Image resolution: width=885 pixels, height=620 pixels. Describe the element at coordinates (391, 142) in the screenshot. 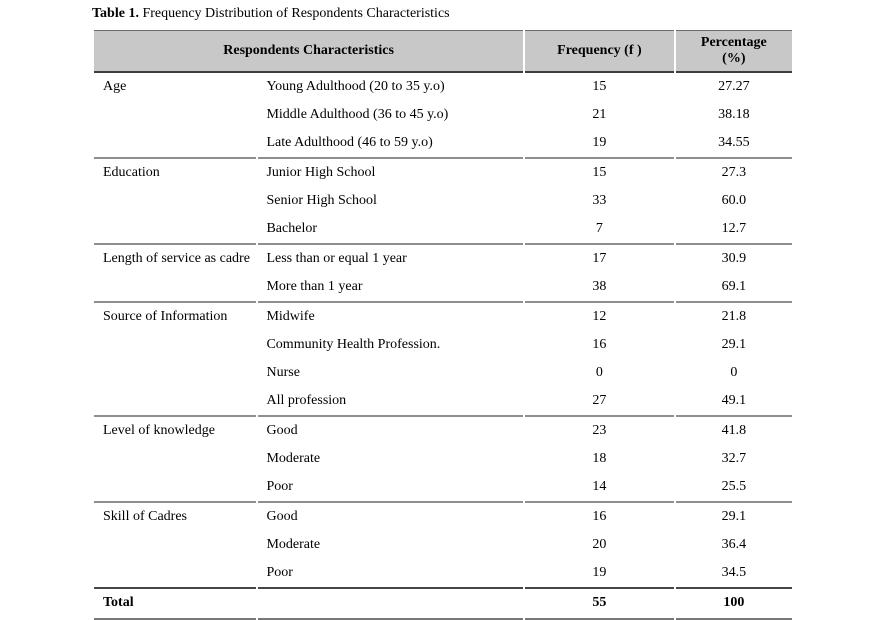

I see `subcategory-cell: Late Adulthood (46 to 59 y.o)` at that location.